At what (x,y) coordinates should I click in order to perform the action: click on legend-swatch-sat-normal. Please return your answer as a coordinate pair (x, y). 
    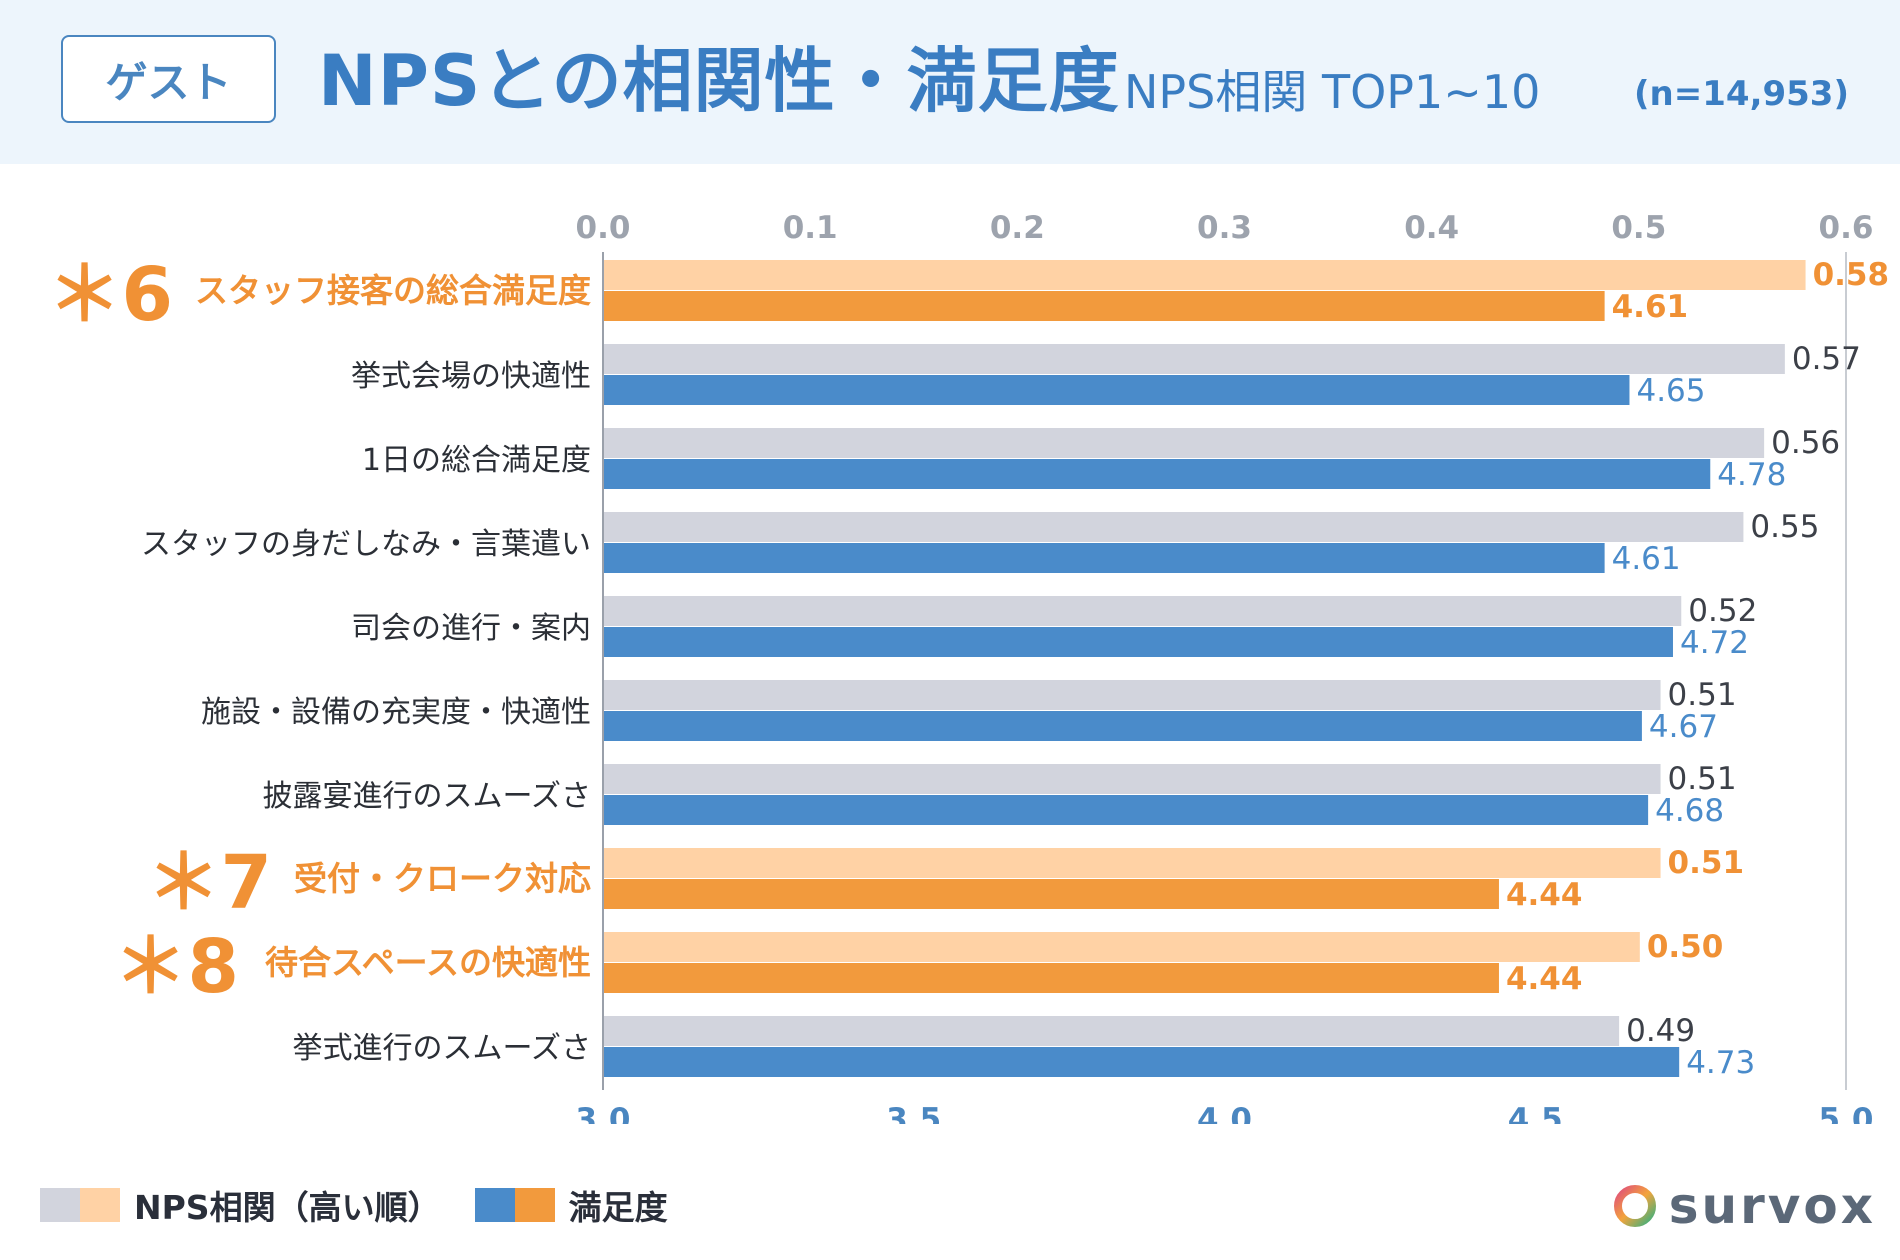
    Looking at the image, I should click on (494, 1205).